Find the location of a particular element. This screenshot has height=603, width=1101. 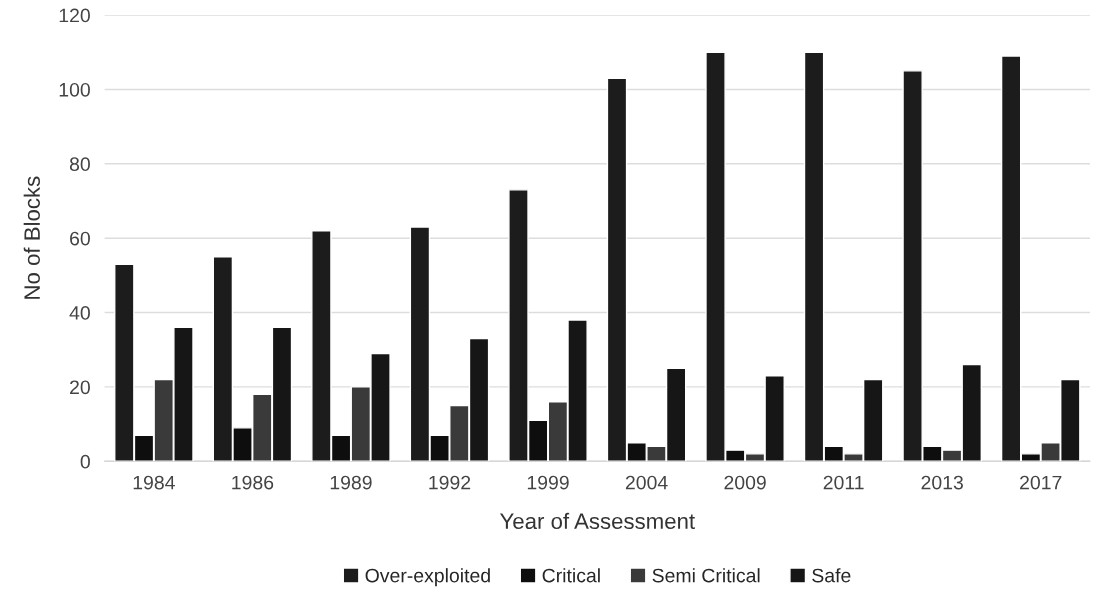

x-tick-label: 2004 is located at coordinates (646, 482).